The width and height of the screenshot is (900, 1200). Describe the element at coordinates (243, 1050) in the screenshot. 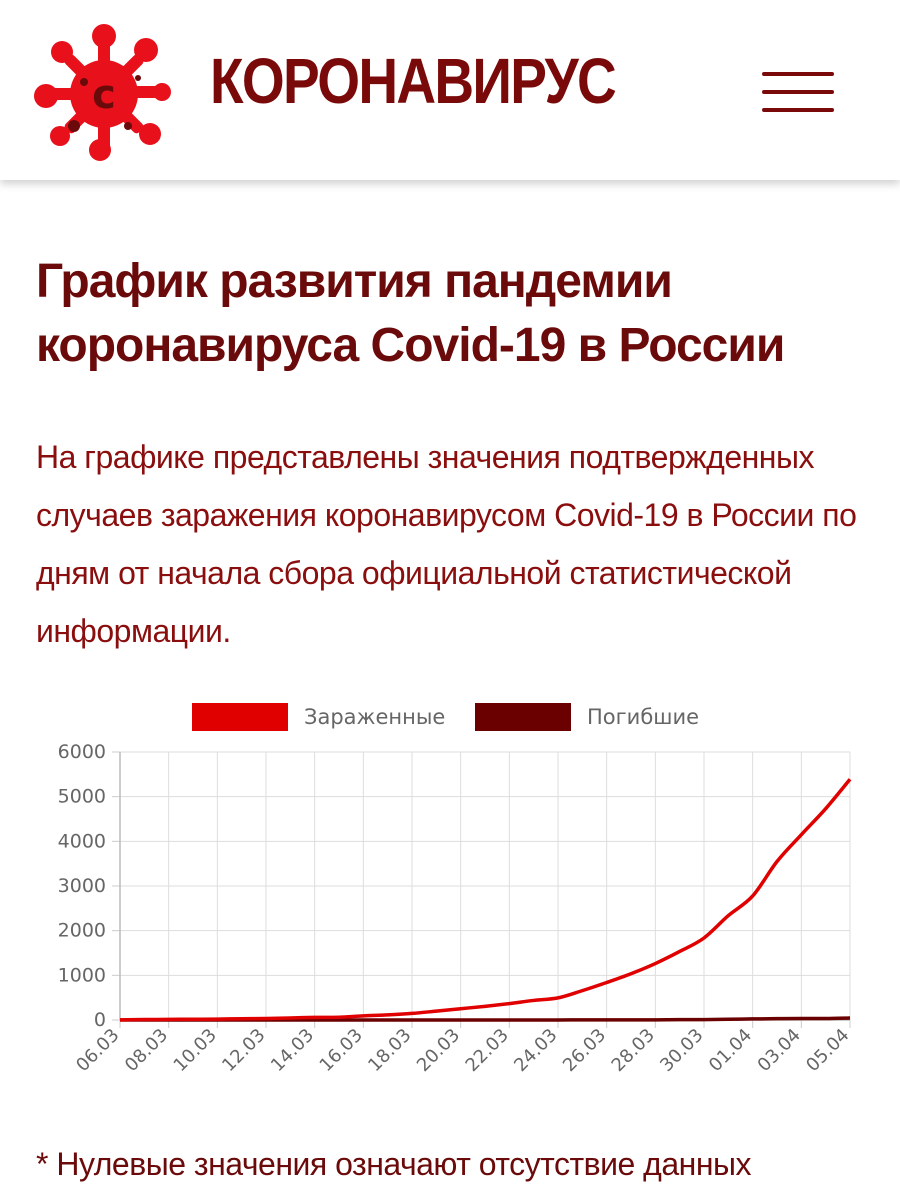

I see `x-tick-label: 12.03` at that location.